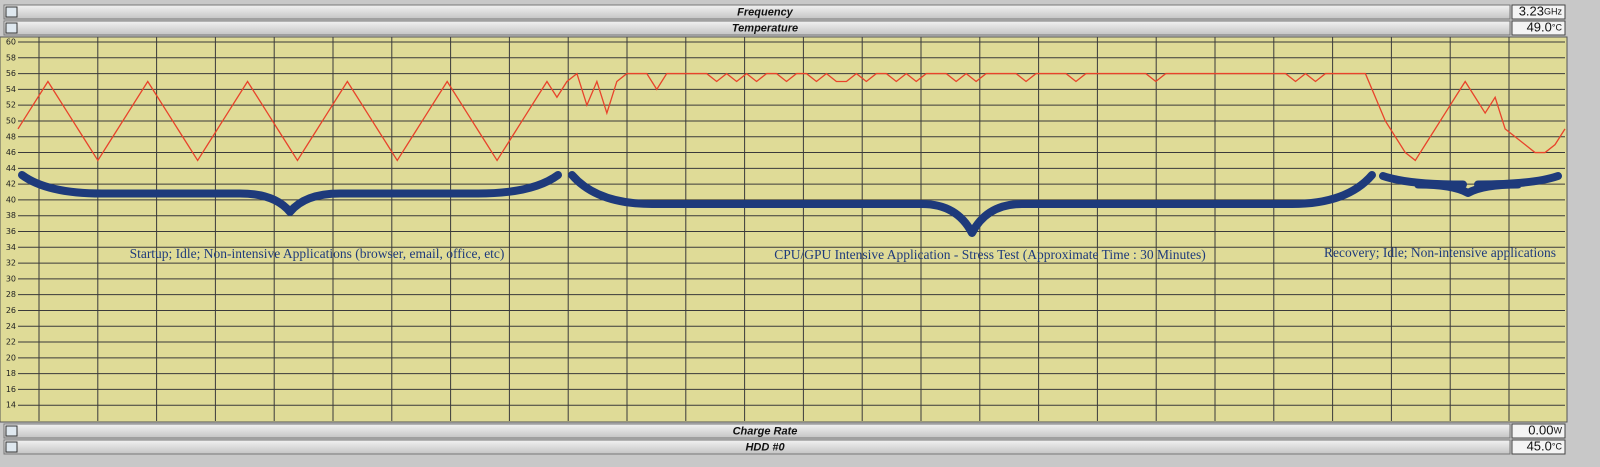 The width and height of the screenshot is (1600, 467). Describe the element at coordinates (765, 12) in the screenshot. I see `panel-label: Frequency` at that location.